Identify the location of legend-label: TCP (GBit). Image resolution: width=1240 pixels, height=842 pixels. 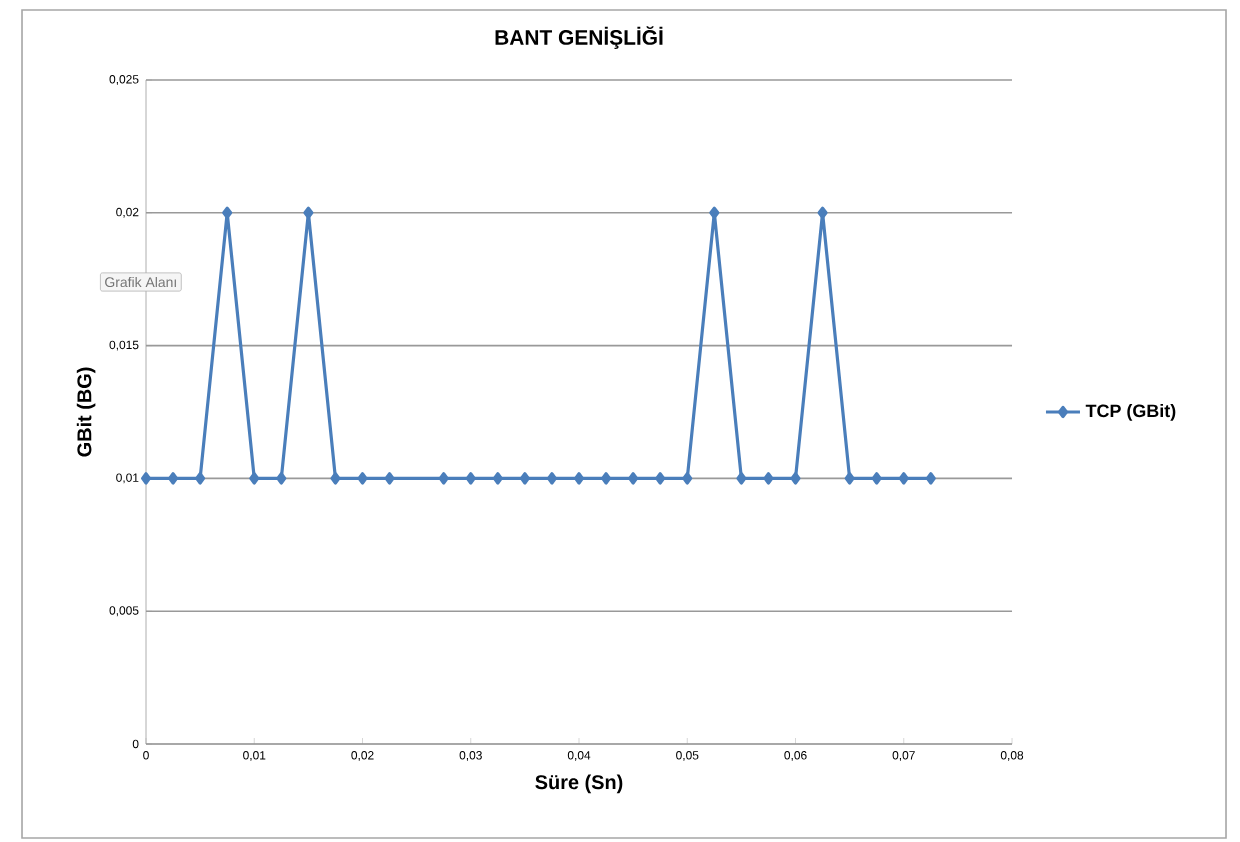
(1130, 412).